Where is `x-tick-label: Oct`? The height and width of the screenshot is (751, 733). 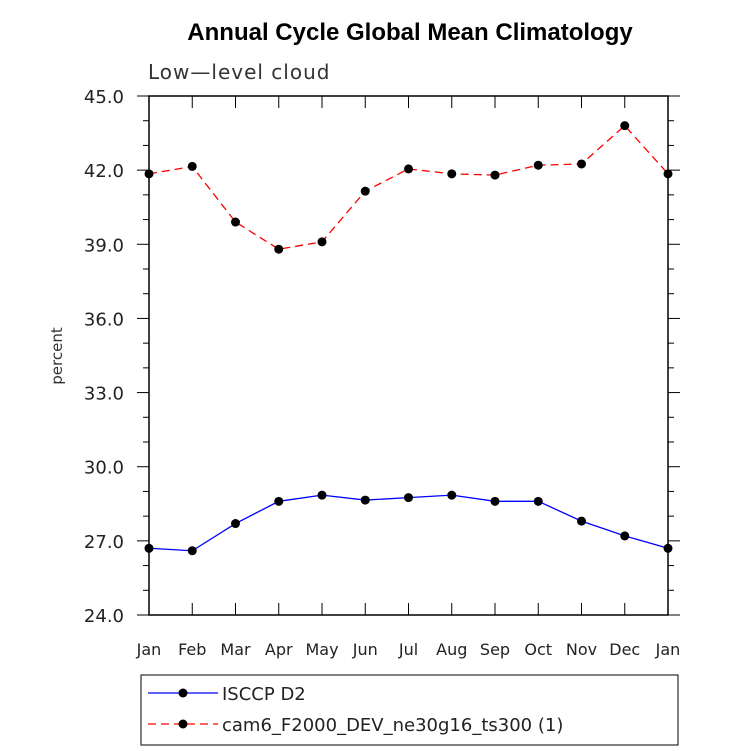 x-tick-label: Oct is located at coordinates (538, 649).